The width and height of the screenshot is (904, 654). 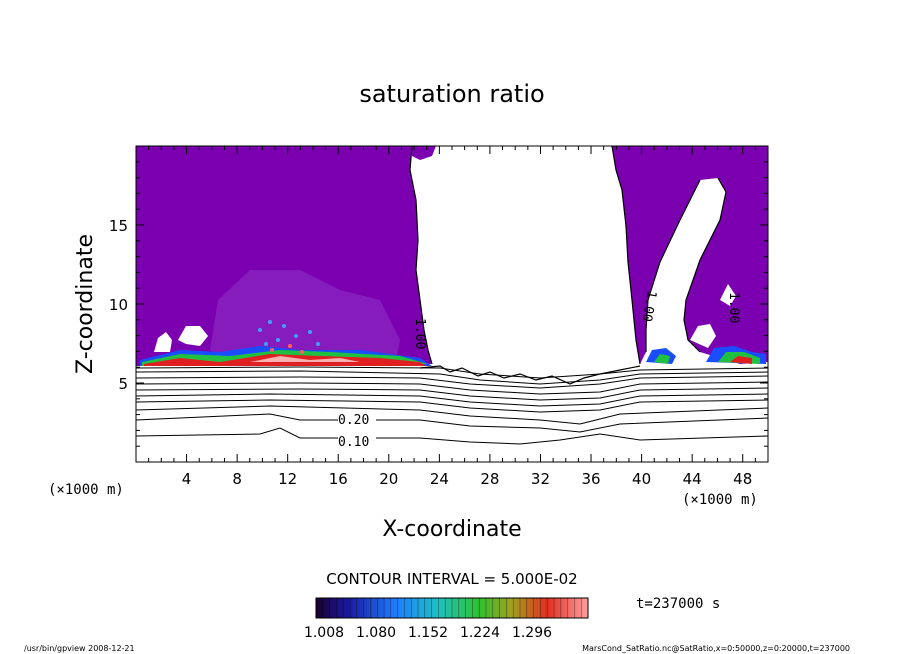 I want to click on contour-label: 0.10, so click(x=353, y=442).